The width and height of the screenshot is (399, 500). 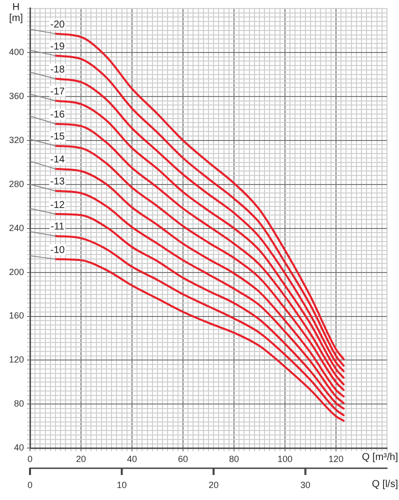 I want to click on y-tick-label: 320, so click(x=16, y=139).